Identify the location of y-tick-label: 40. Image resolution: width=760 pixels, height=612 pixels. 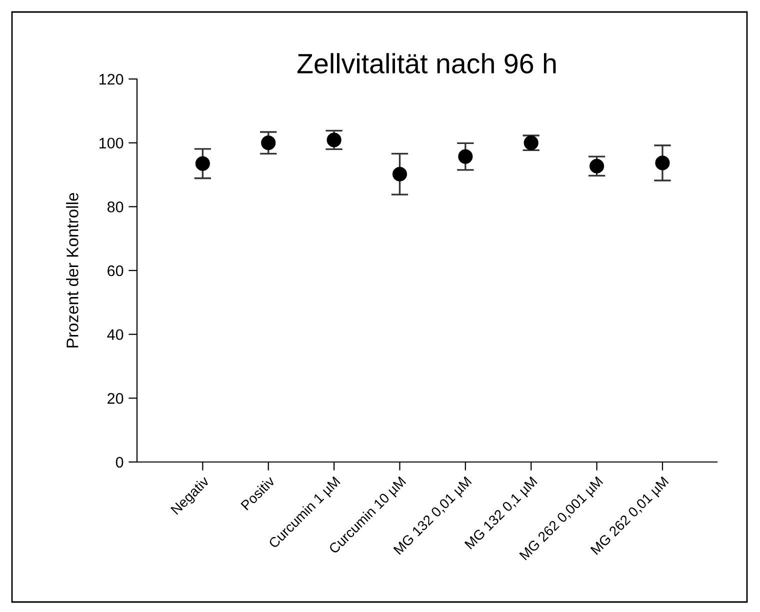
(115, 334).